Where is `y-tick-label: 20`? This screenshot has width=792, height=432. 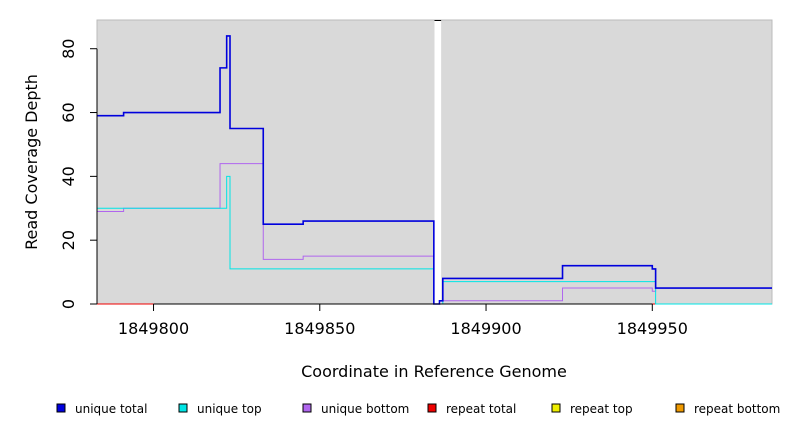 y-tick-label: 20 is located at coordinates (68, 240).